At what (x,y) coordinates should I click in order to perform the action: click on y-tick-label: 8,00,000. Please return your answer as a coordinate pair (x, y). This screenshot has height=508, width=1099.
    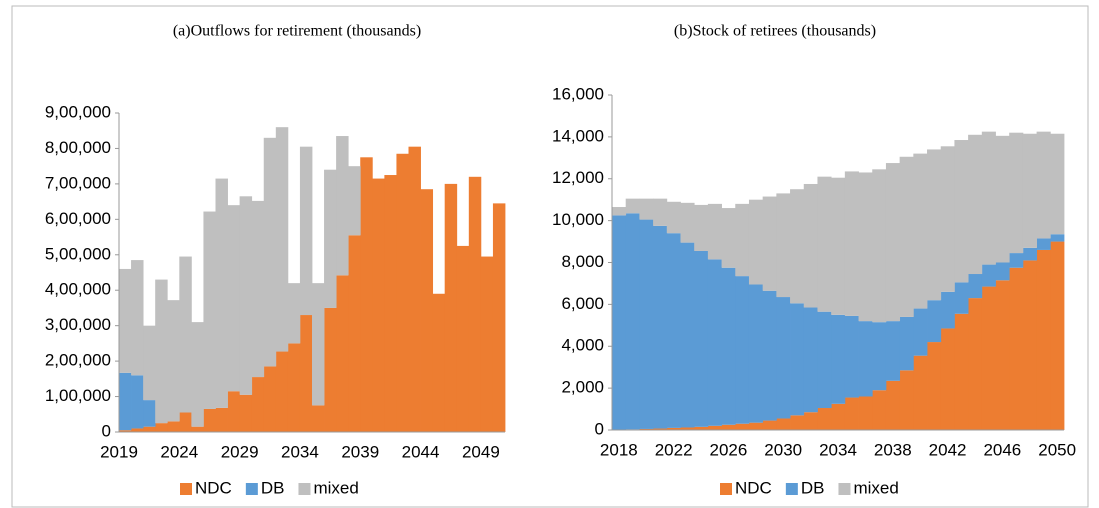
    Looking at the image, I should click on (78, 147).